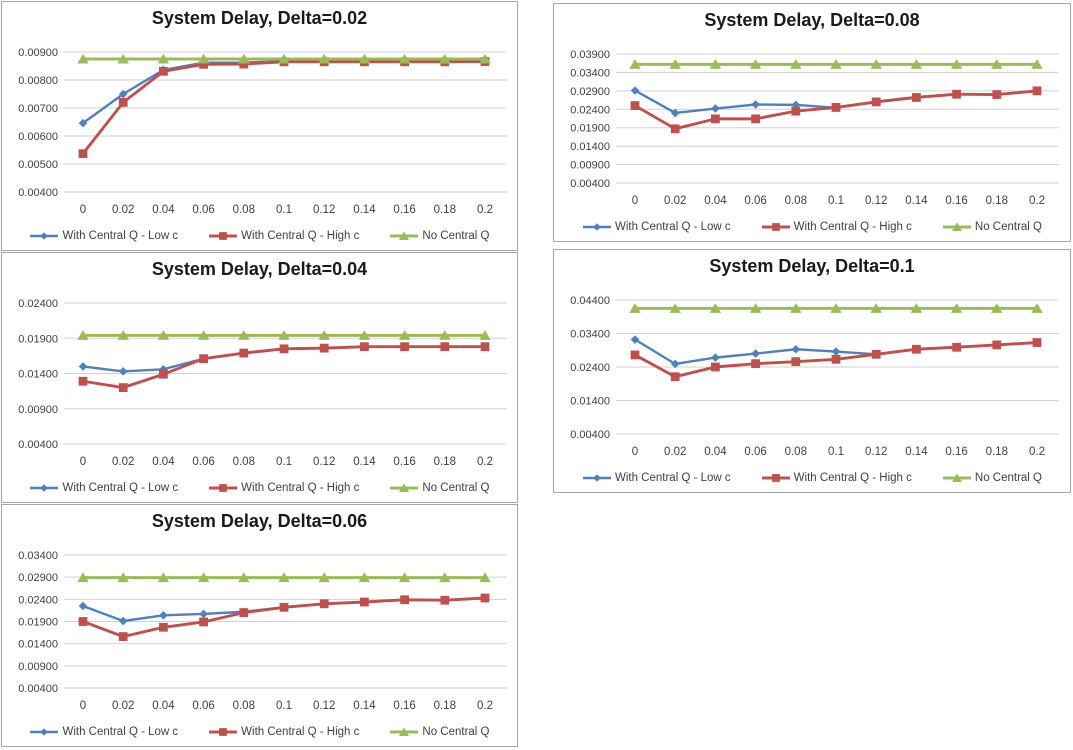  Describe the element at coordinates (38, 645) in the screenshot. I see `y-tick-label: 0.01400` at that location.